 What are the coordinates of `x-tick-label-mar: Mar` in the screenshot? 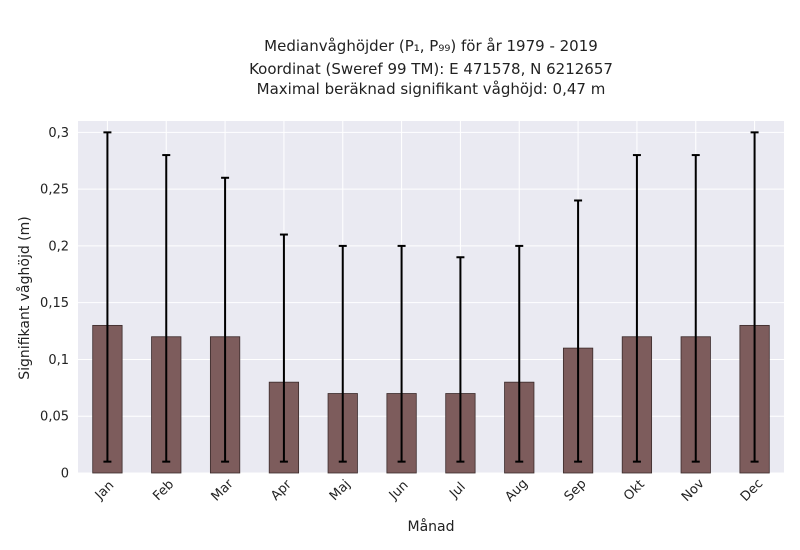 It's located at (223, 490).